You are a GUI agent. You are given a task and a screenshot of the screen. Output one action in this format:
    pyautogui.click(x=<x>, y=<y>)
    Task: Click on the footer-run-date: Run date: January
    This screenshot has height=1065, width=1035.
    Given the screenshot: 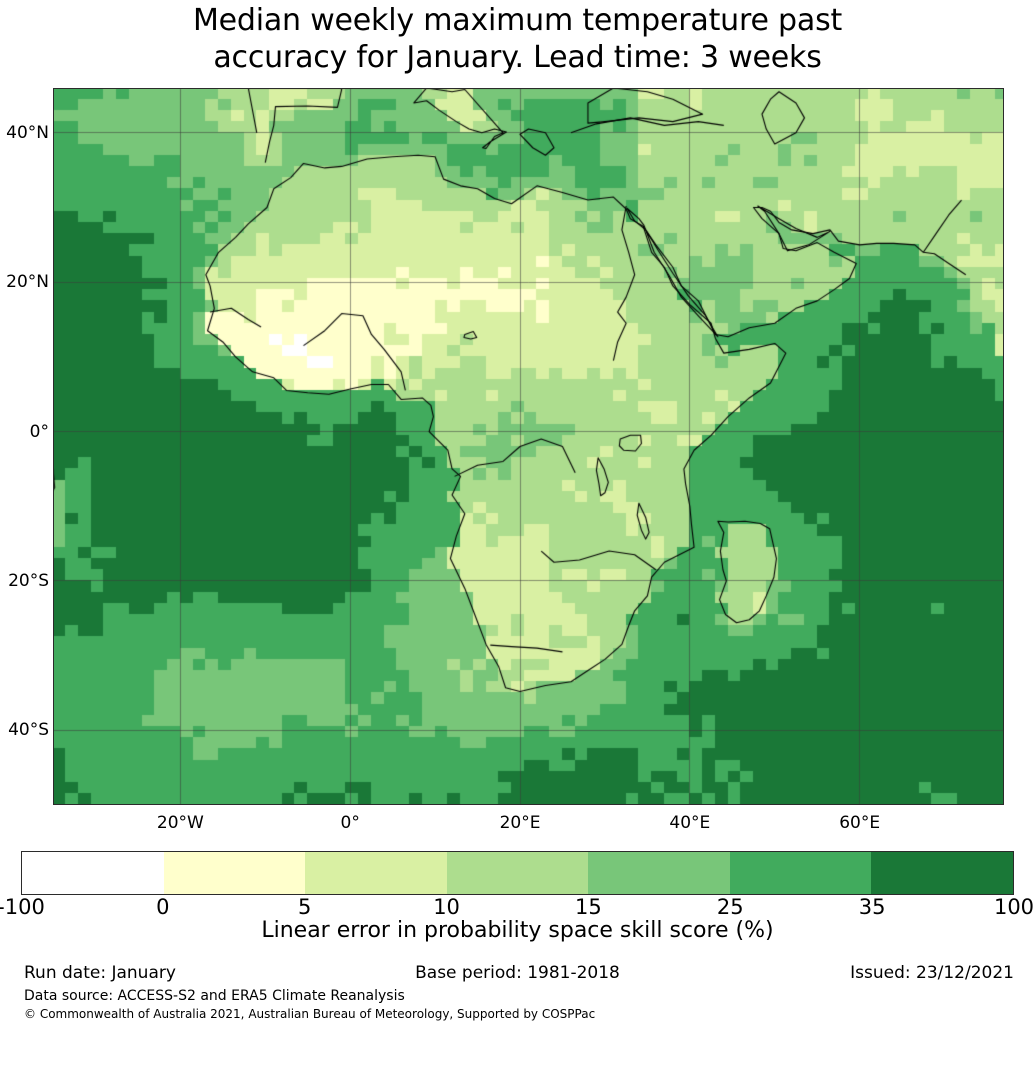 What is the action you would take?
    pyautogui.click(x=100, y=973)
    